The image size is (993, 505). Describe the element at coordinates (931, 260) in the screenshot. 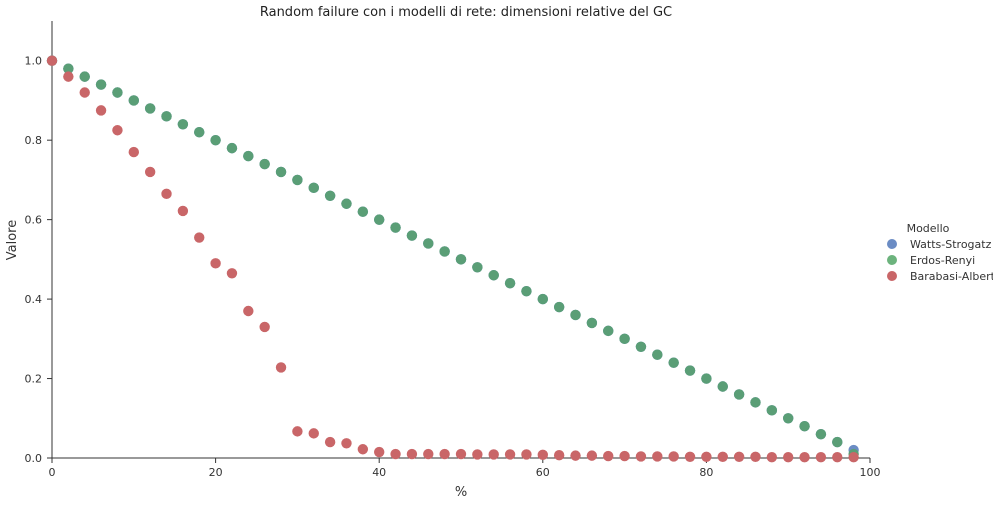

I see `legend-item-erdos-renyi: Erdos-Renyi` at that location.